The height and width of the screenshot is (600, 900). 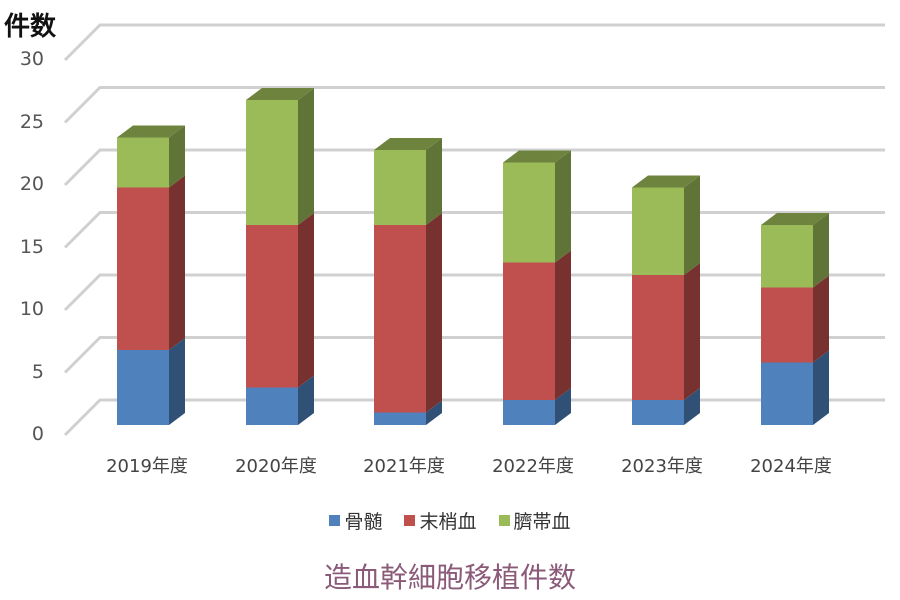 What do you see at coordinates (542, 522) in the screenshot?
I see `legend-label: 臍帯血` at bounding box center [542, 522].